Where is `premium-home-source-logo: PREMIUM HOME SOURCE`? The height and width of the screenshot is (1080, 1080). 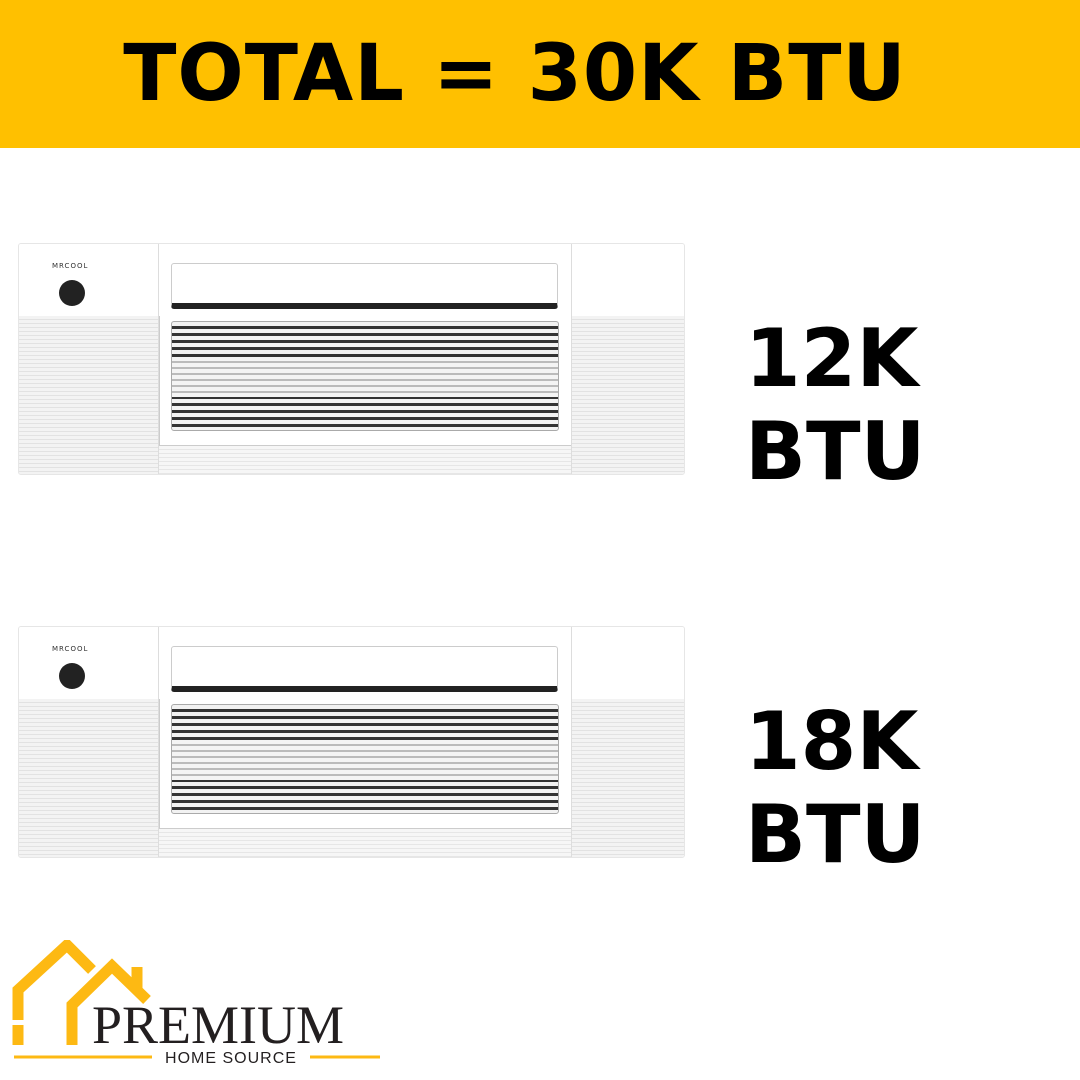 premium-home-source-logo: PREMIUM HOME SOURCE is located at coordinates (196, 1003).